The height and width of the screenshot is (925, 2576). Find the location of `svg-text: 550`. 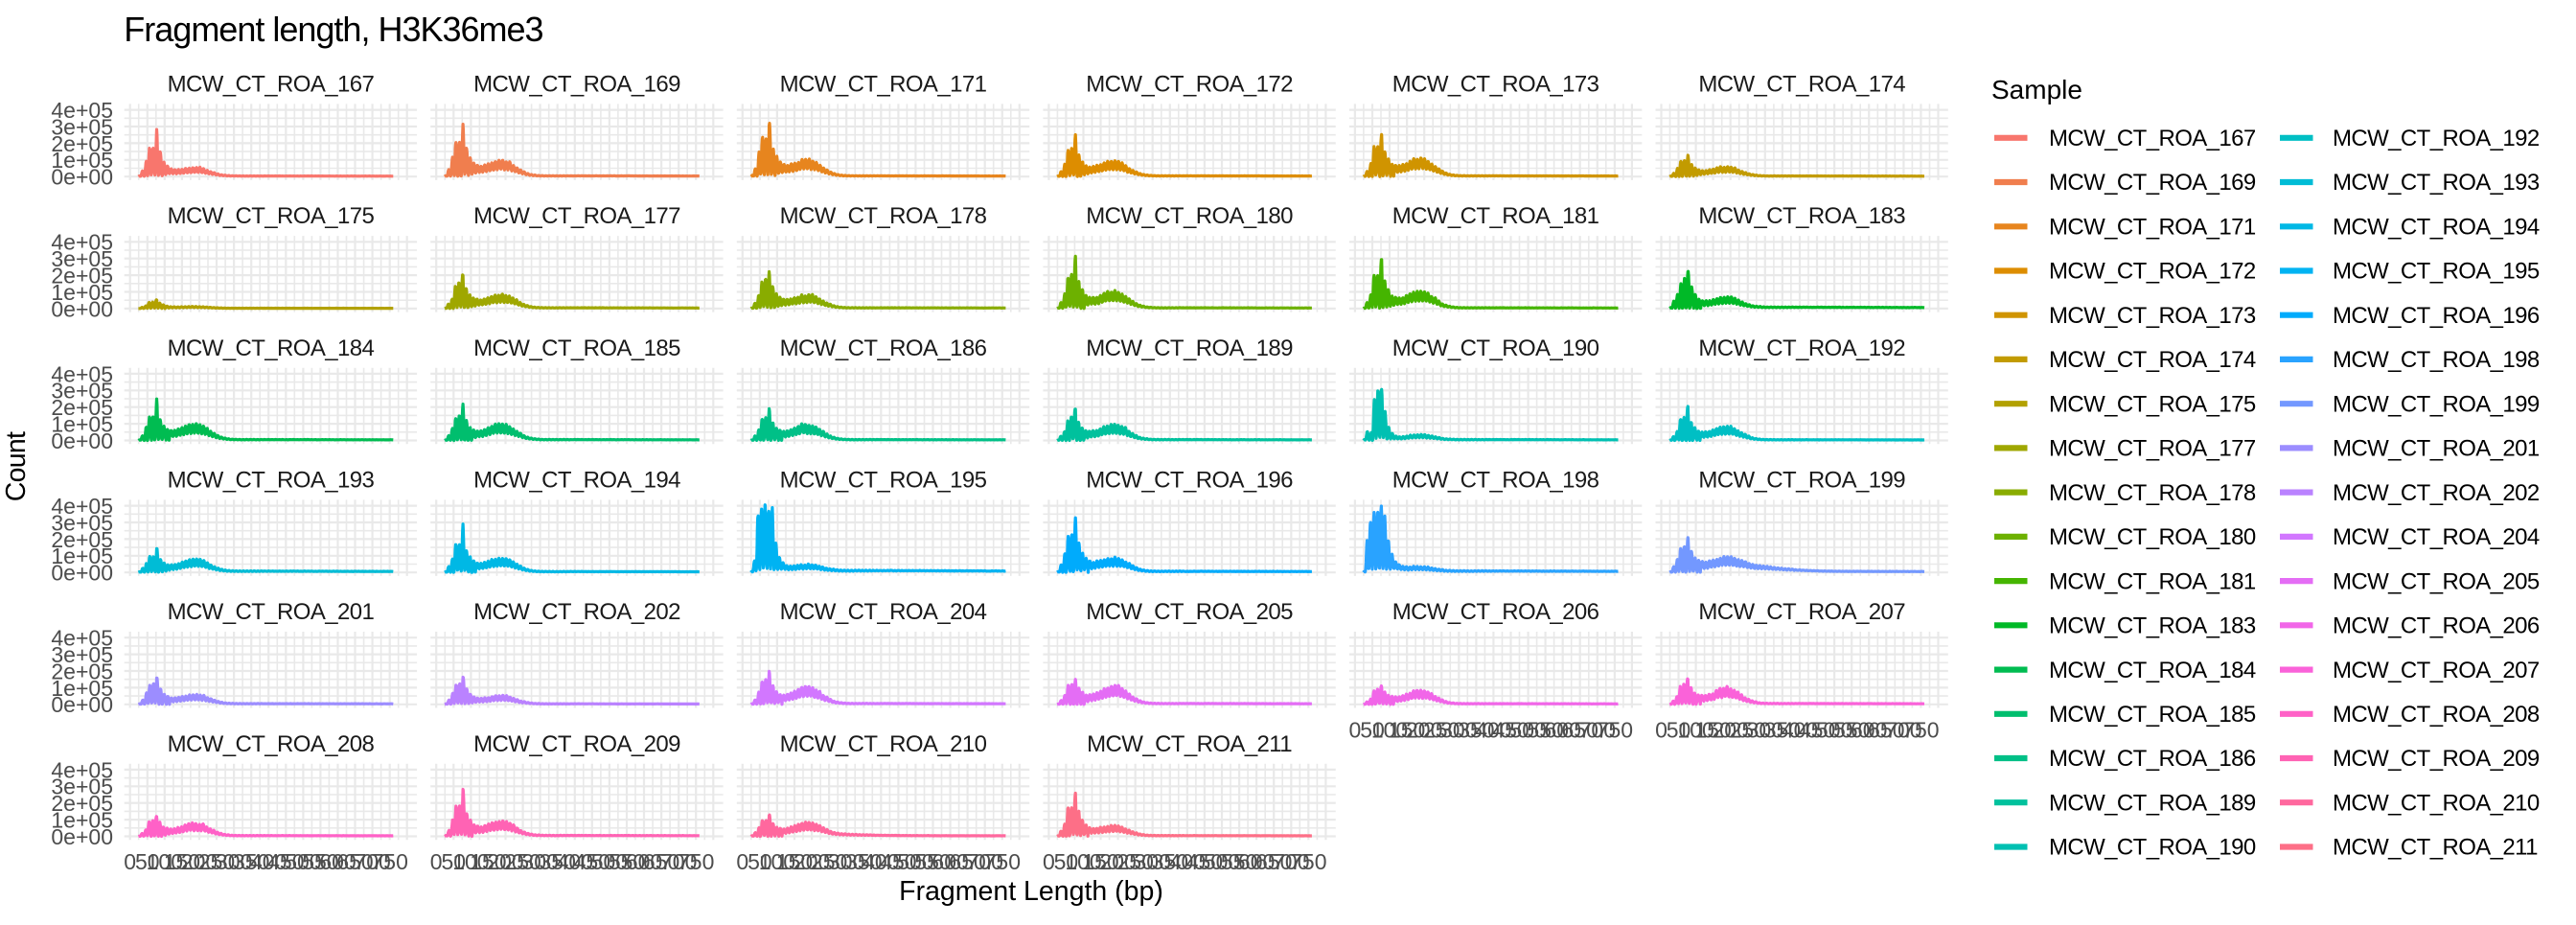

svg-text: 550 is located at coordinates (627, 861).